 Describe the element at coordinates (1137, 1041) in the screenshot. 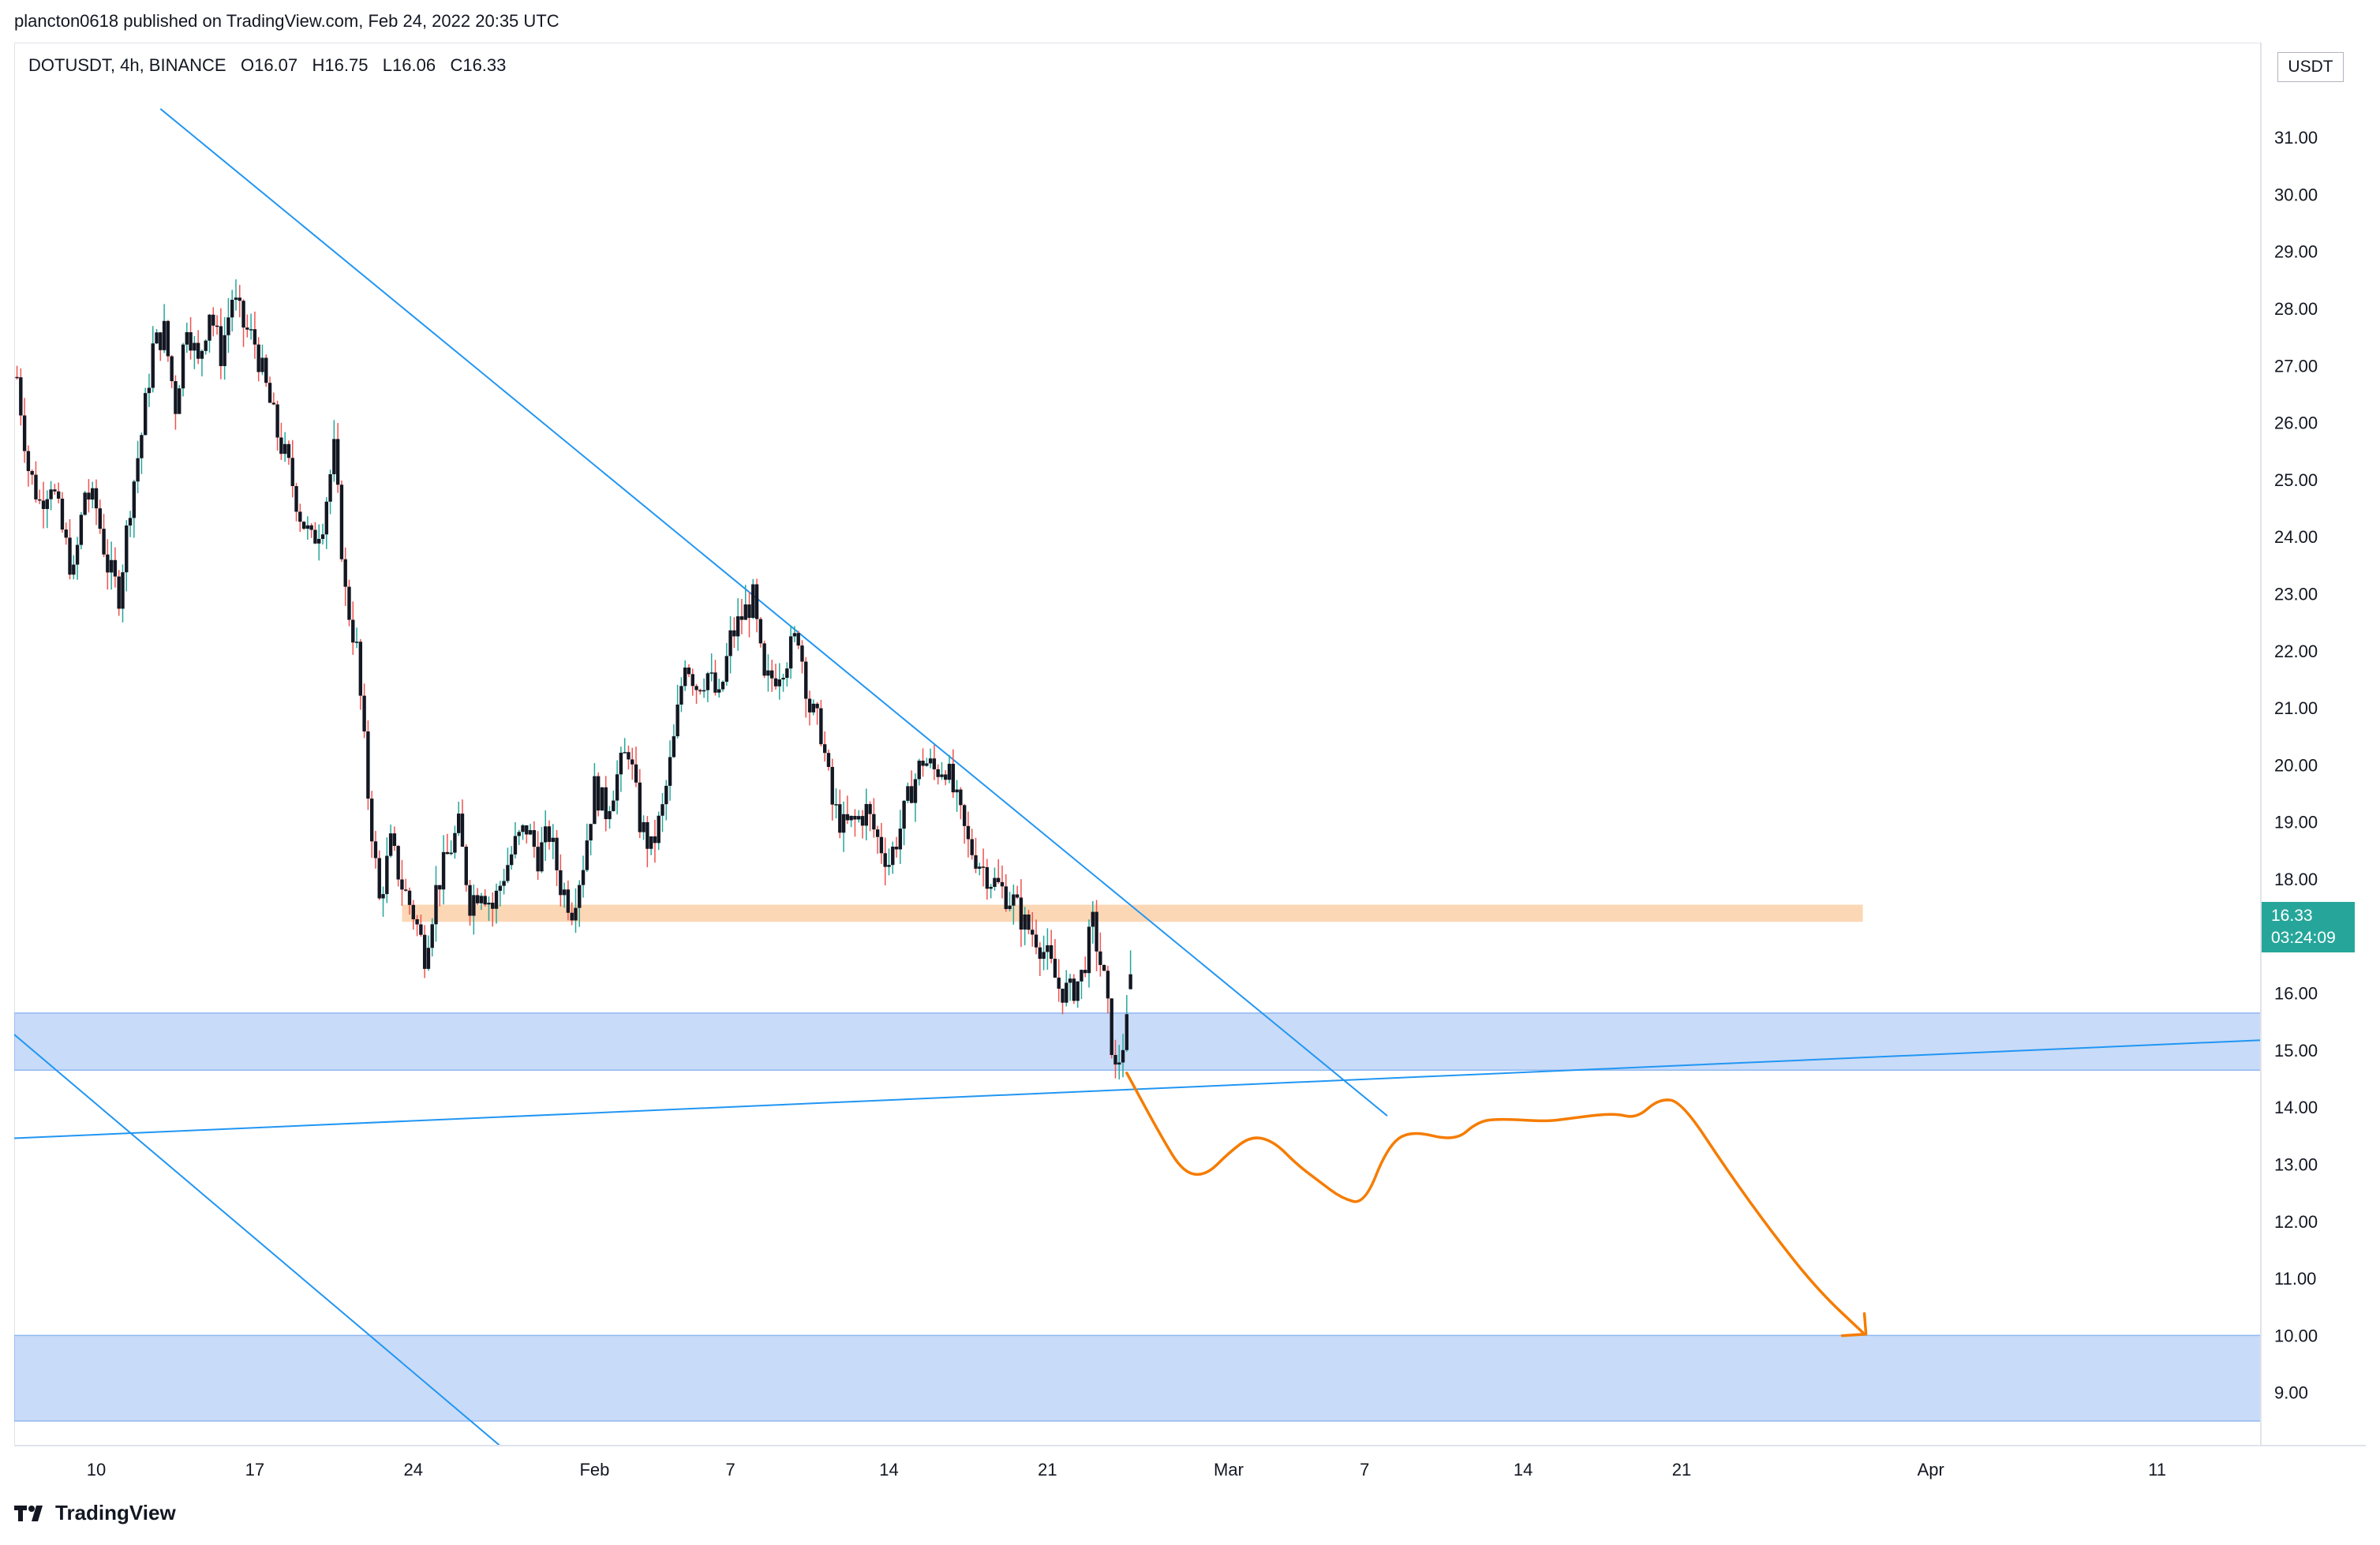

I see `zone-support` at that location.